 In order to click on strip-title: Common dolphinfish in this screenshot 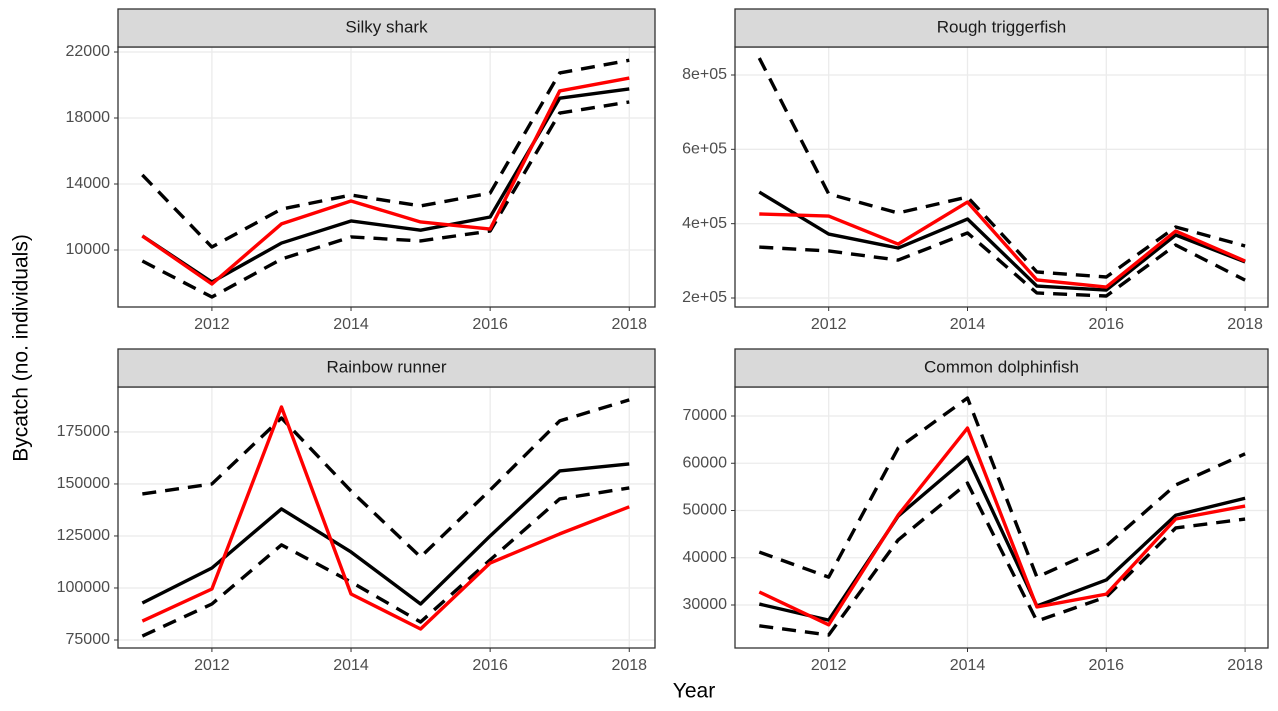, I will do `click(1001, 366)`.